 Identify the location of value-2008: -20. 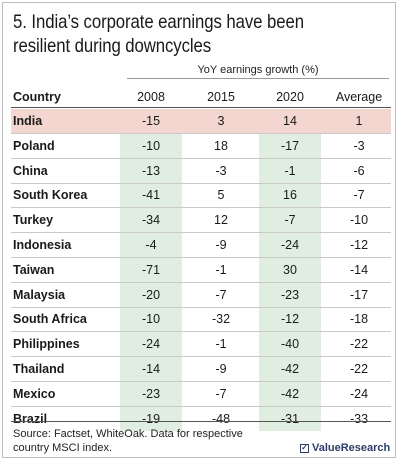
(151, 294).